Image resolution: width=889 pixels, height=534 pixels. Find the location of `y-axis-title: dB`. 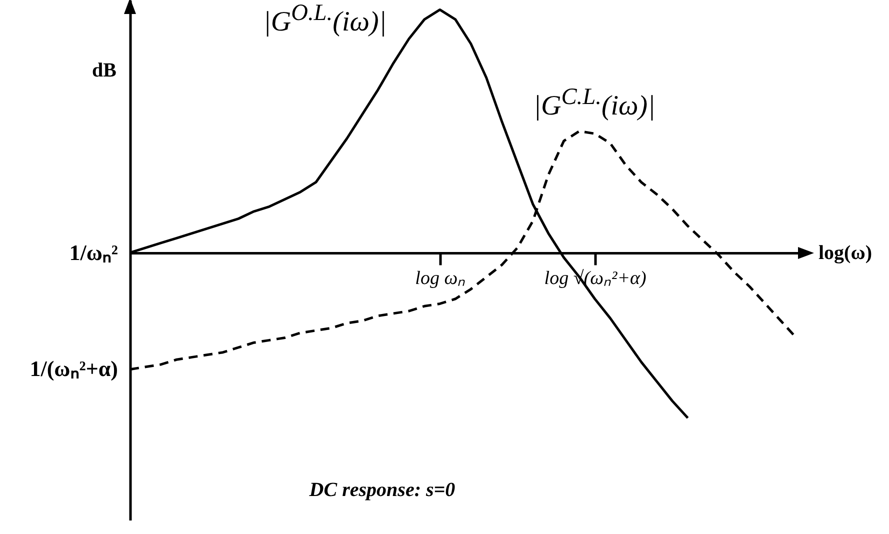

y-axis-title: dB is located at coordinates (104, 71).